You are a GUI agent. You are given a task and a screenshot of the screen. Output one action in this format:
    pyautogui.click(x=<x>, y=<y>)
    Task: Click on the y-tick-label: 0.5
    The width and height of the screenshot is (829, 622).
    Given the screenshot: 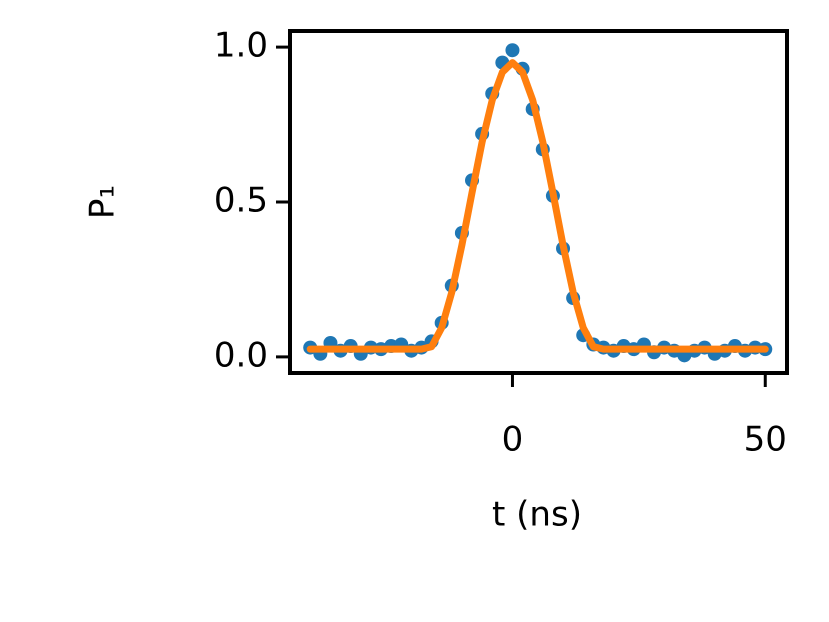 What is the action you would take?
    pyautogui.click(x=241, y=201)
    